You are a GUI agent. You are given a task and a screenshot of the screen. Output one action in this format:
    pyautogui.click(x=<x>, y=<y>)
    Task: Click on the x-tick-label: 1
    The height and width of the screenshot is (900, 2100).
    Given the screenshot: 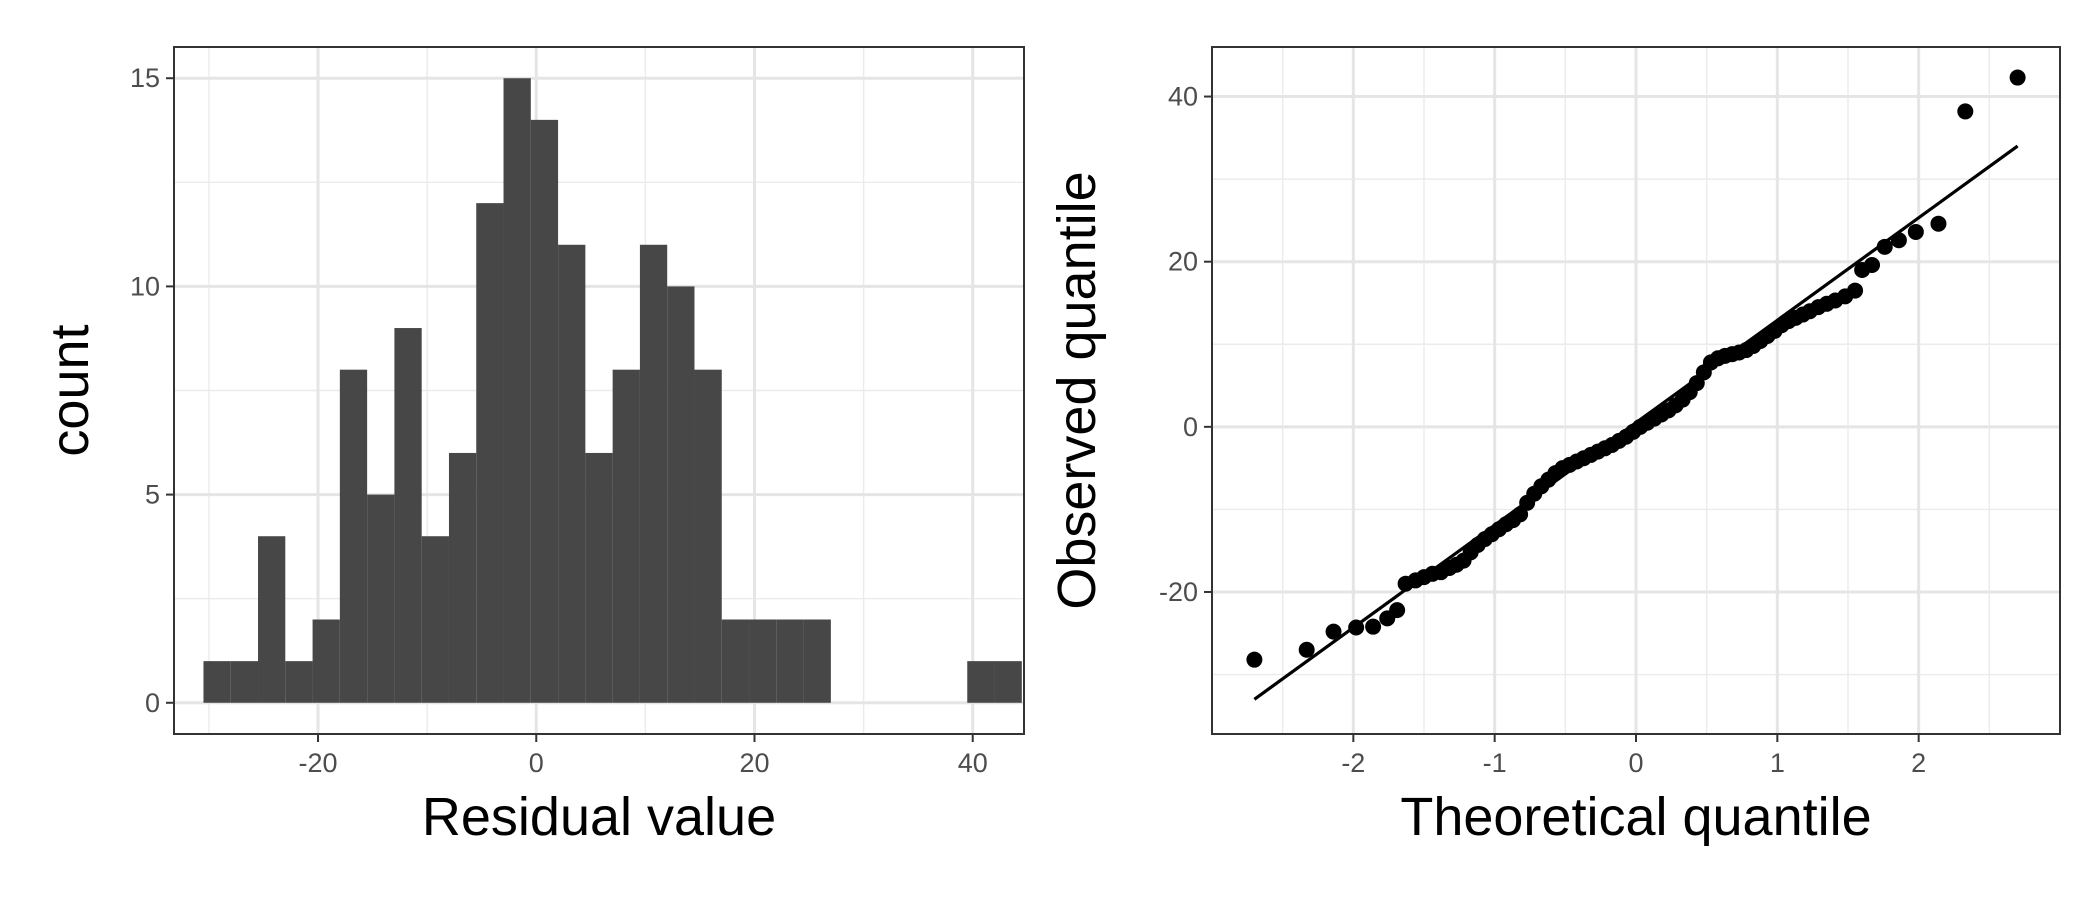 What is the action you would take?
    pyautogui.click(x=1777, y=763)
    